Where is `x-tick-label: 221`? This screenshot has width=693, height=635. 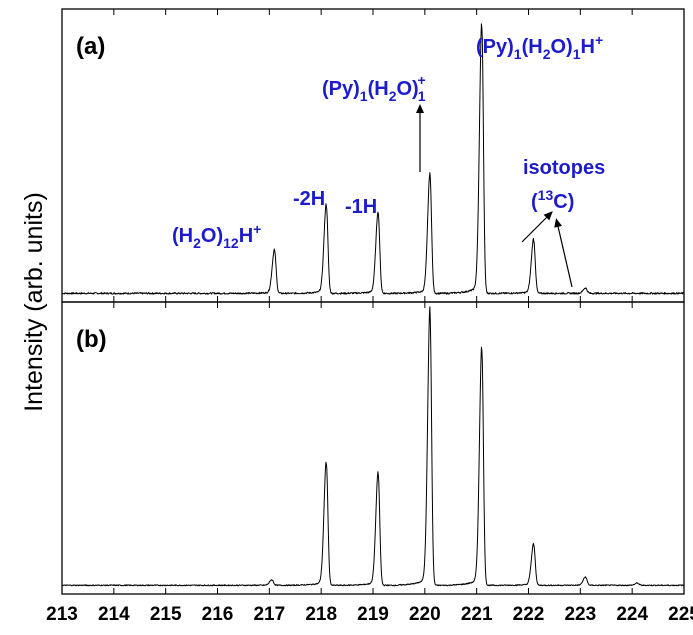 x-tick-label: 221 is located at coordinates (477, 614).